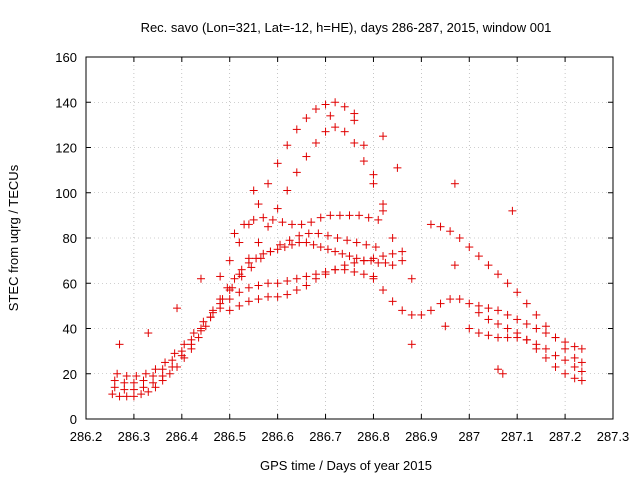 This screenshot has width=640, height=480. Describe the element at coordinates (373, 436) in the screenshot. I see `x-tick-label: 286.8` at that location.